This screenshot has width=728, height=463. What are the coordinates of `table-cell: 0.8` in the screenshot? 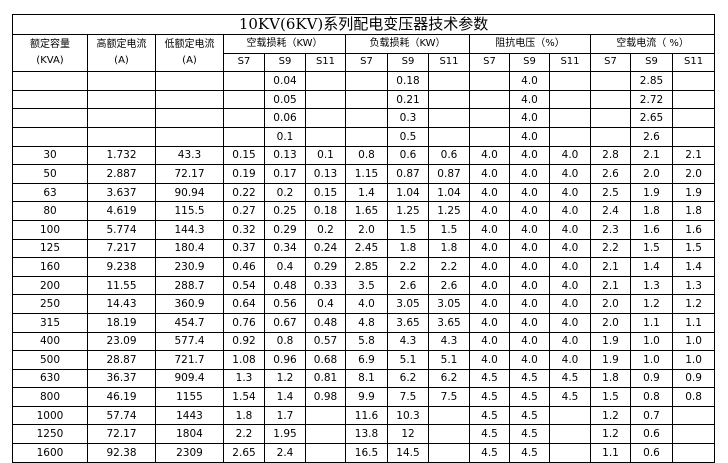 It's located at (651, 397).